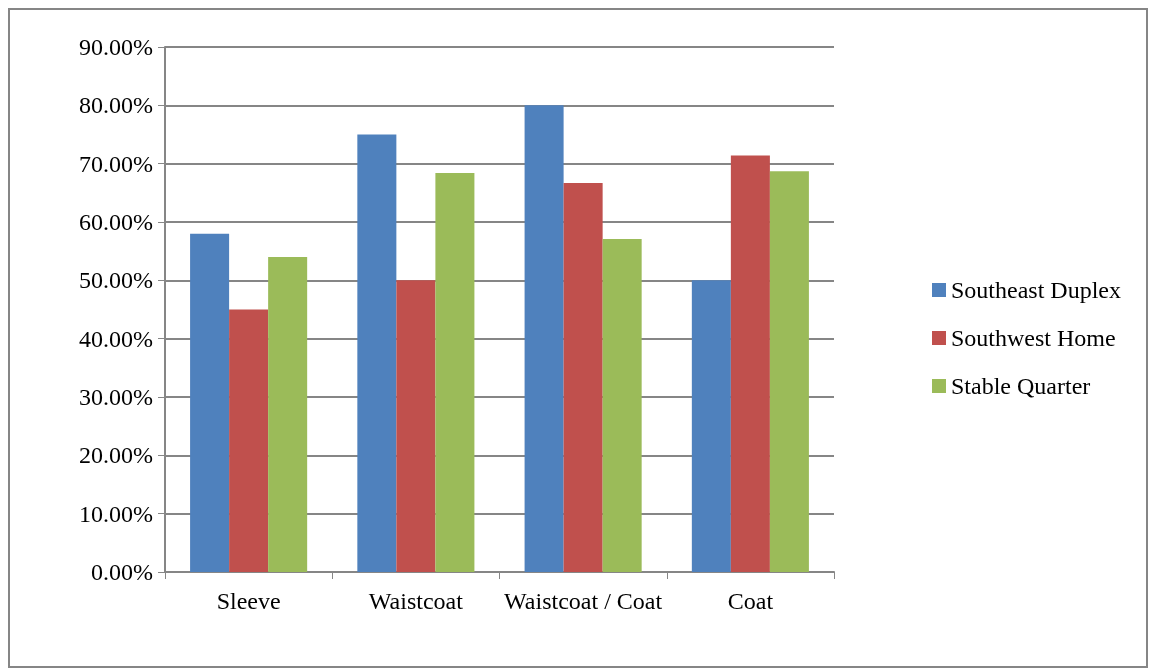 The height and width of the screenshot is (669, 1152). I want to click on y-tick-label: 40.00%, so click(116, 338).